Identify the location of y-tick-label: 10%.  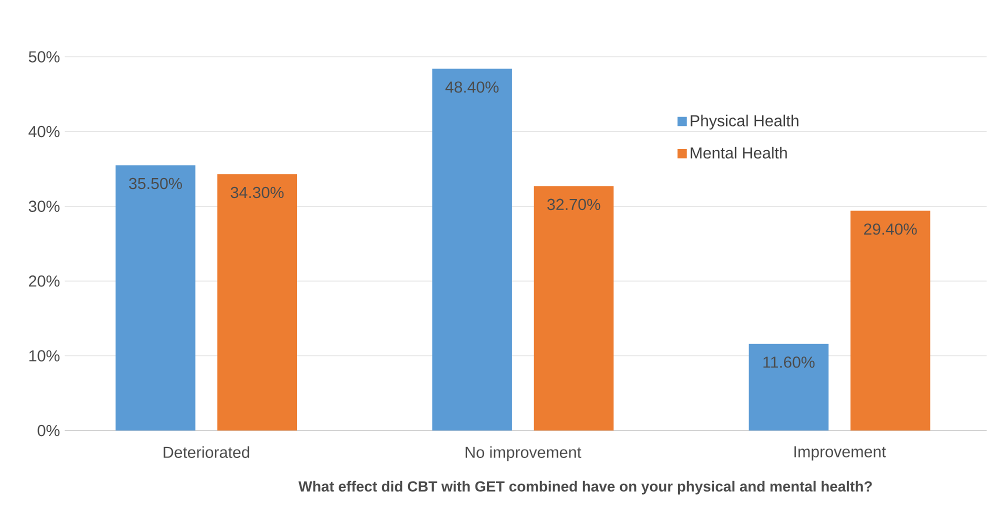
(44, 356).